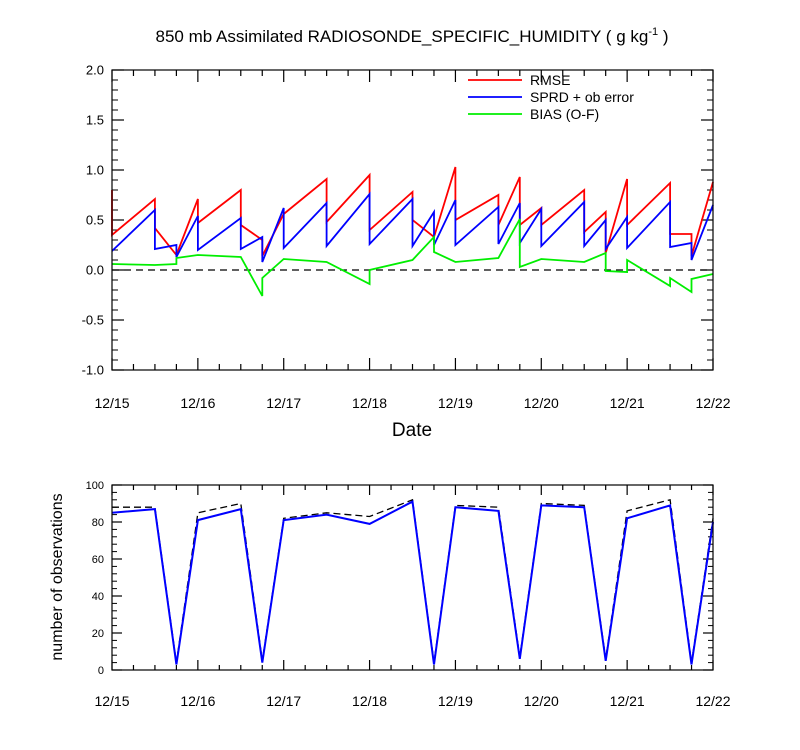  I want to click on y-tick-label: 1.5, so click(95, 120).